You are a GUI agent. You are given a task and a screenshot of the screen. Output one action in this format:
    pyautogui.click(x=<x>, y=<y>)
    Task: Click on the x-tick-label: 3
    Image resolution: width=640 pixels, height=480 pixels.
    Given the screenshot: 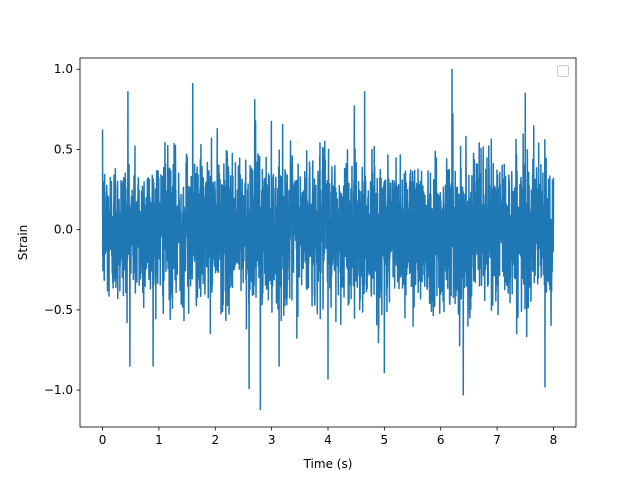 What is the action you would take?
    pyautogui.click(x=272, y=440)
    